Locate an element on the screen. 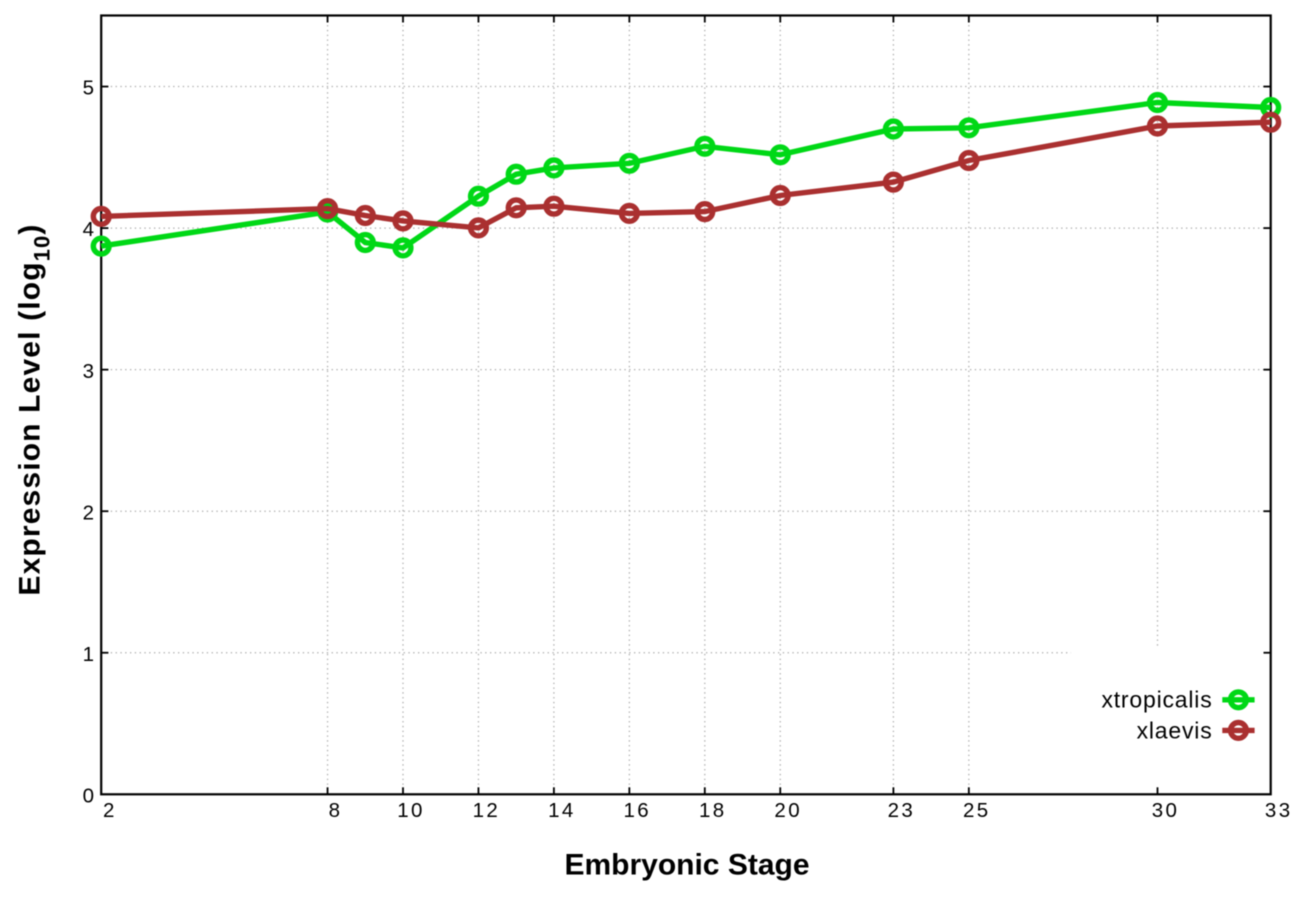  svg-text: 12 is located at coordinates (487, 810).